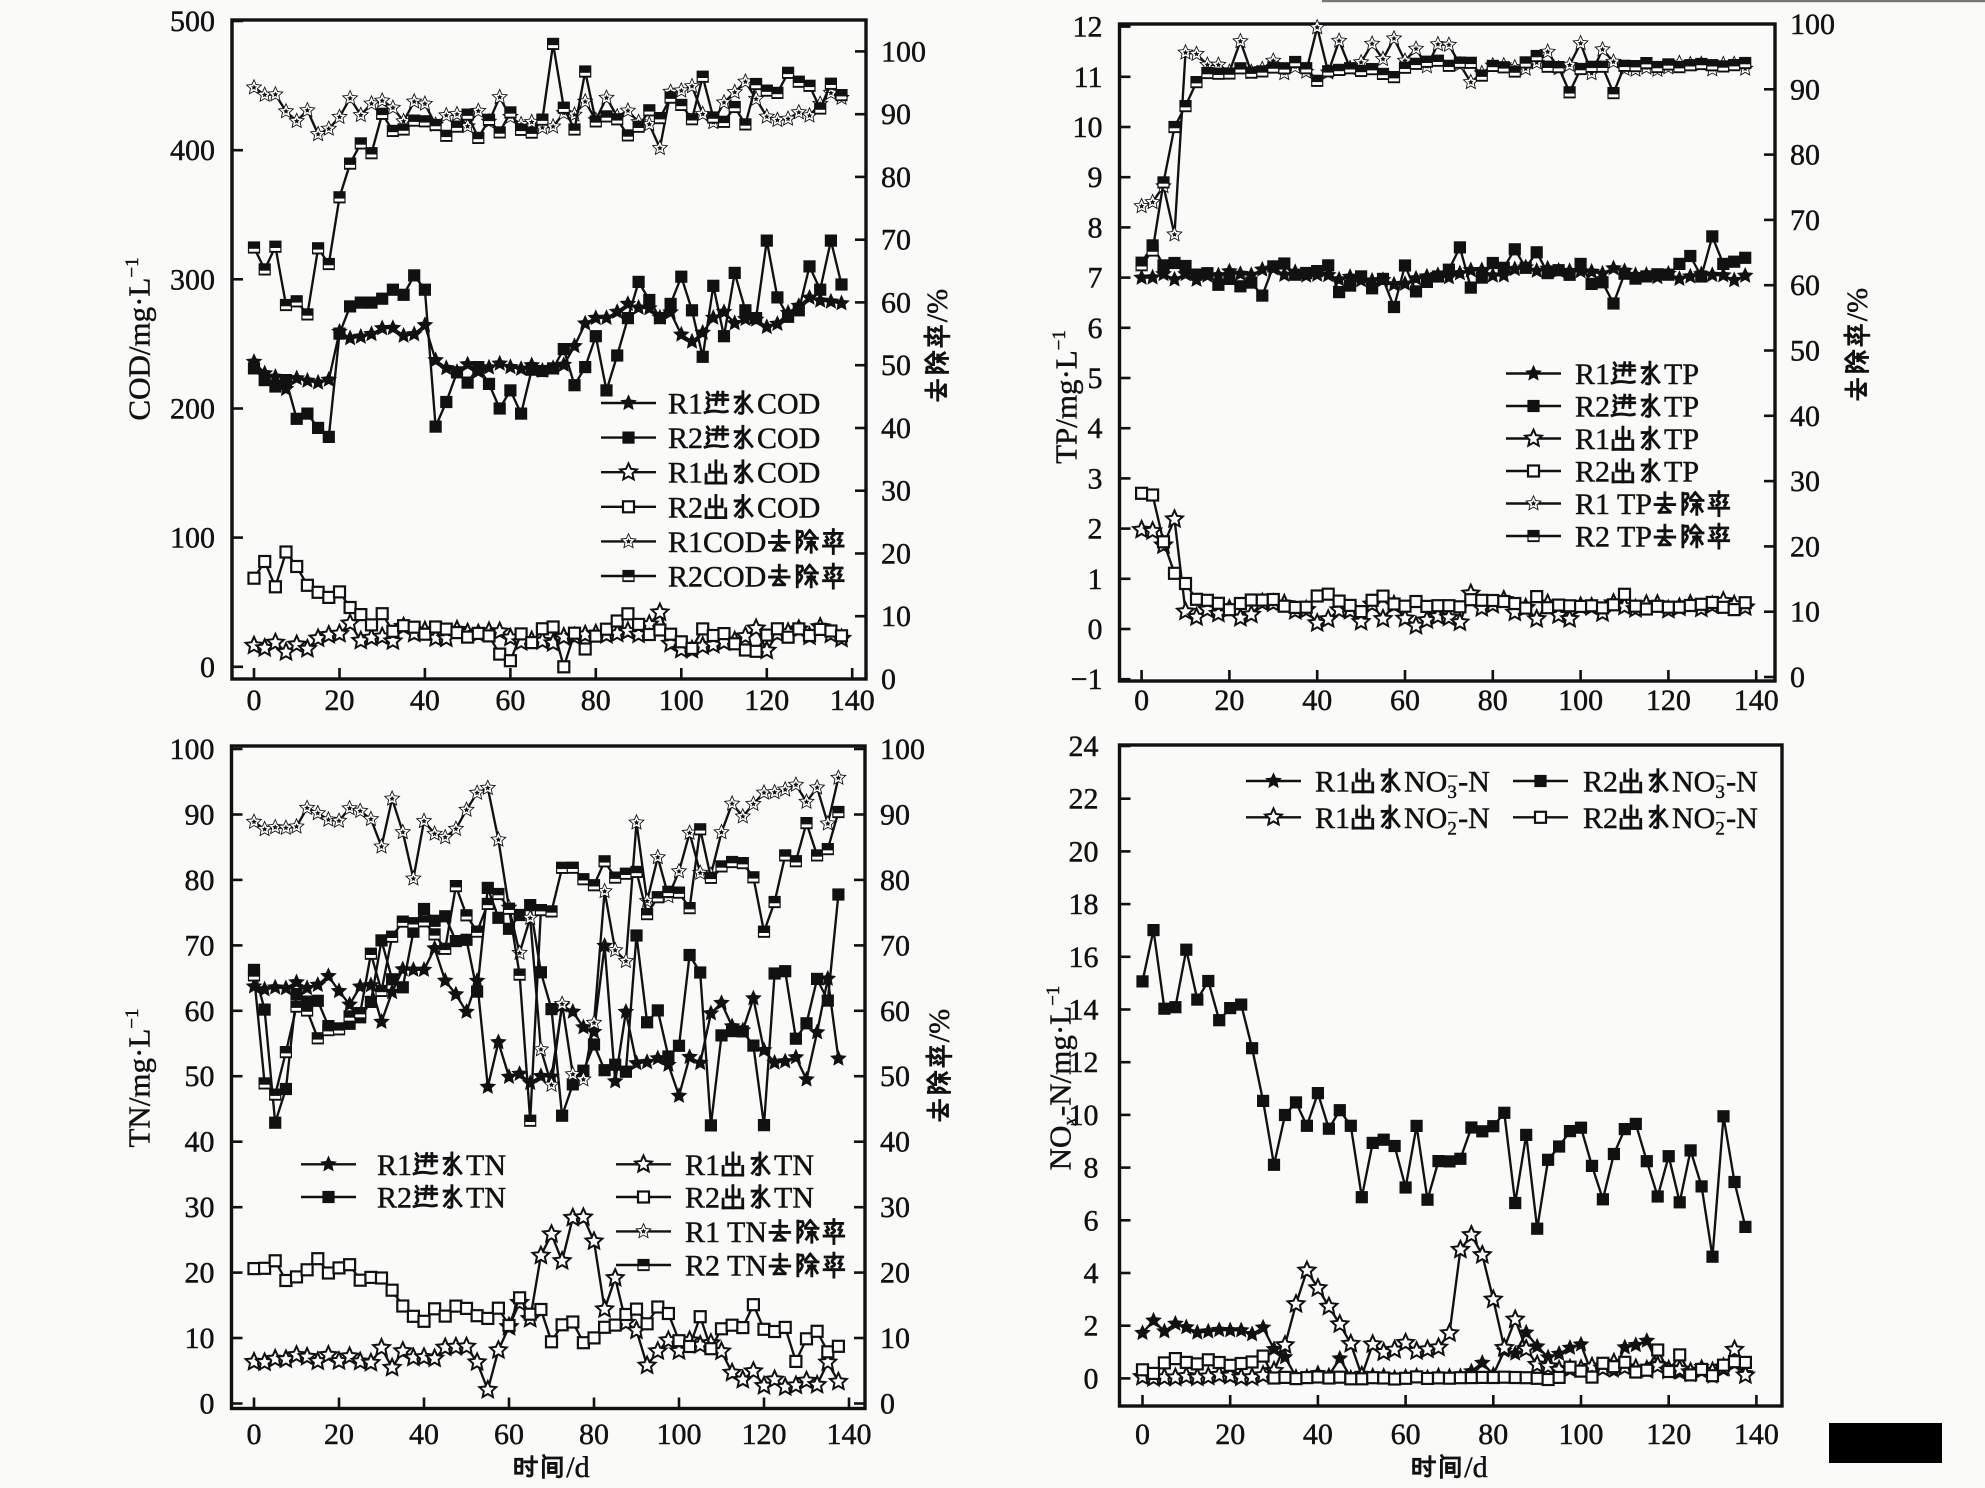 This screenshot has width=1985, height=1488. What do you see at coordinates (1091, 1220) in the screenshot?
I see `svg-text: 6` at bounding box center [1091, 1220].